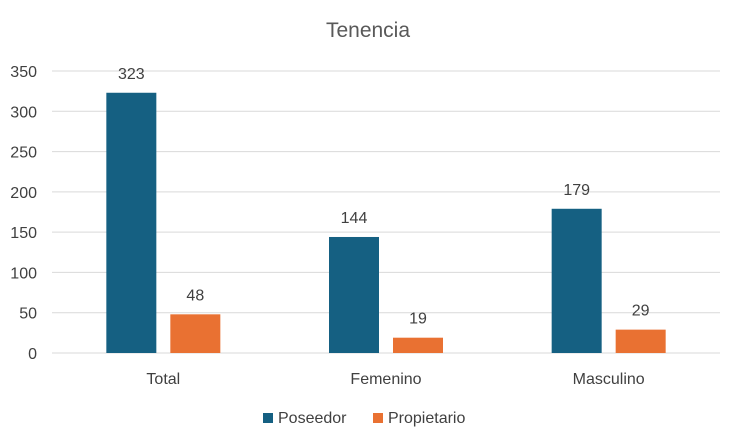 This screenshot has height=448, width=736. What do you see at coordinates (23, 72) in the screenshot?
I see `y-tick-label: 350` at bounding box center [23, 72].